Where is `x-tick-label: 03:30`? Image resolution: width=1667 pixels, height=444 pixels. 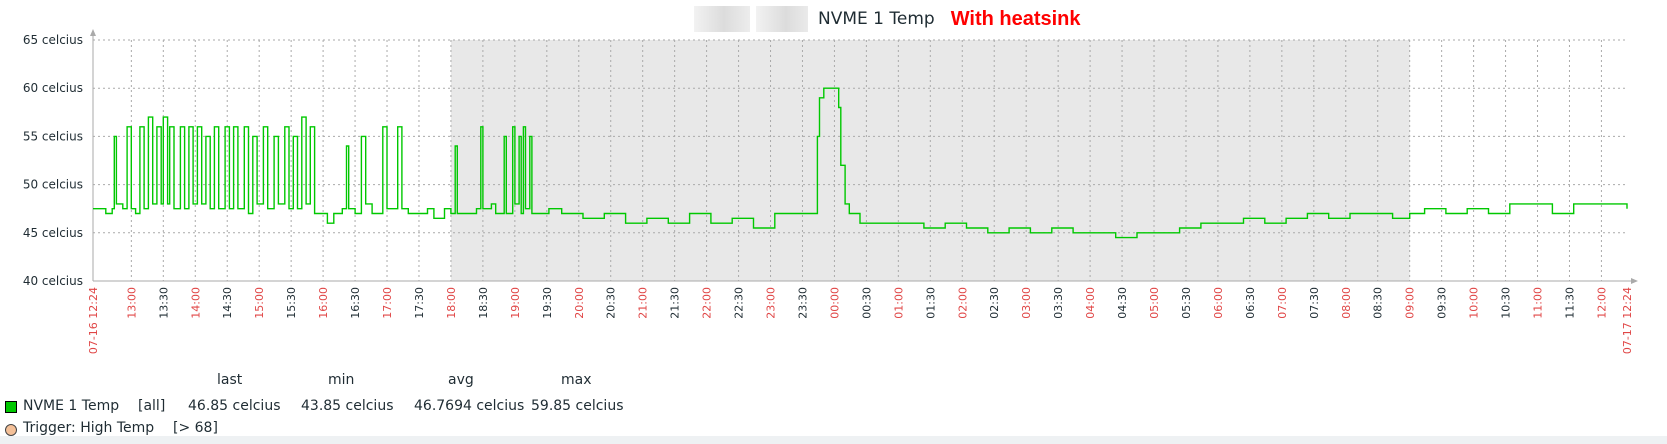
x-tick-label: 03:30 is located at coordinates (1058, 303).